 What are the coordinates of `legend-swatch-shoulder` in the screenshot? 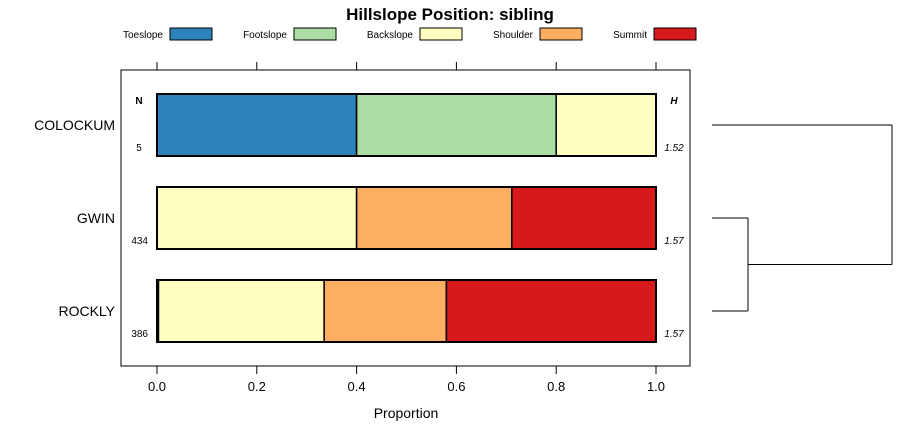 It's located at (561, 34).